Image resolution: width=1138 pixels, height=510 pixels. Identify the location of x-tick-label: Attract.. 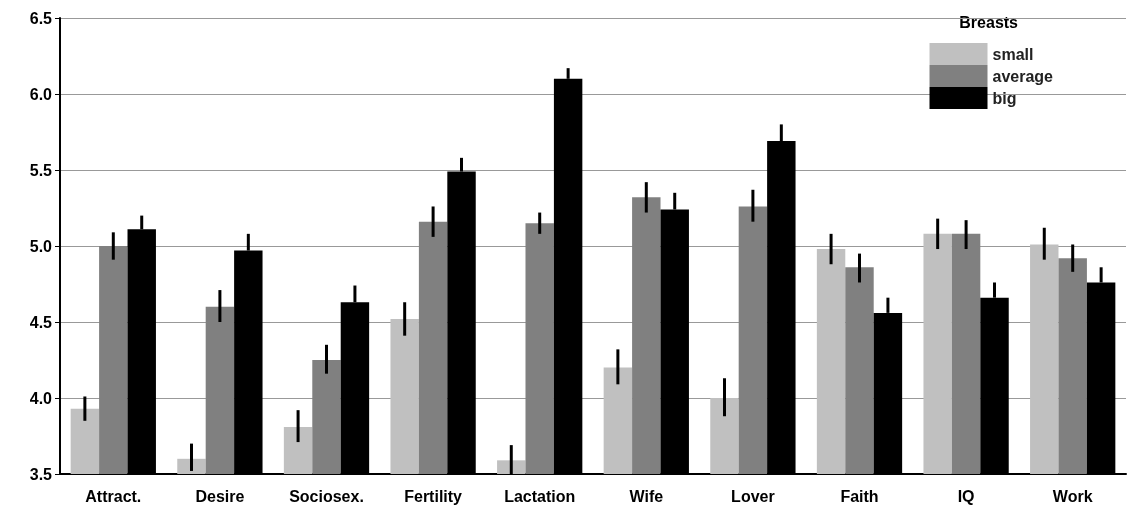
(113, 496).